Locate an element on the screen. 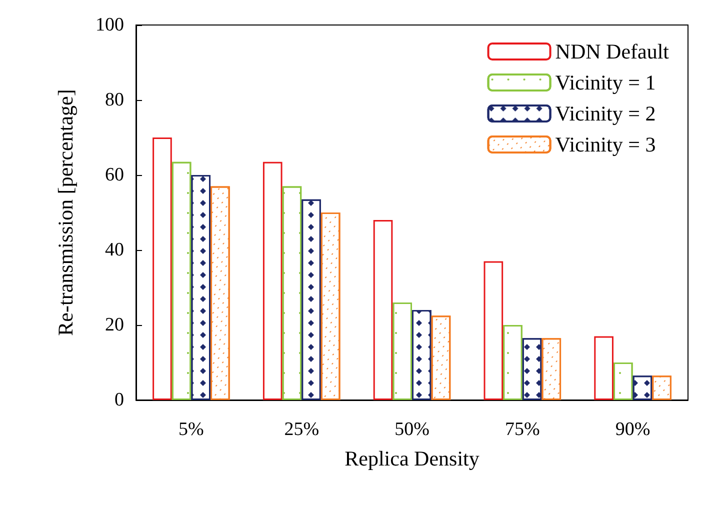 This screenshot has height=508, width=704. x-tick-label: 75% is located at coordinates (522, 429).